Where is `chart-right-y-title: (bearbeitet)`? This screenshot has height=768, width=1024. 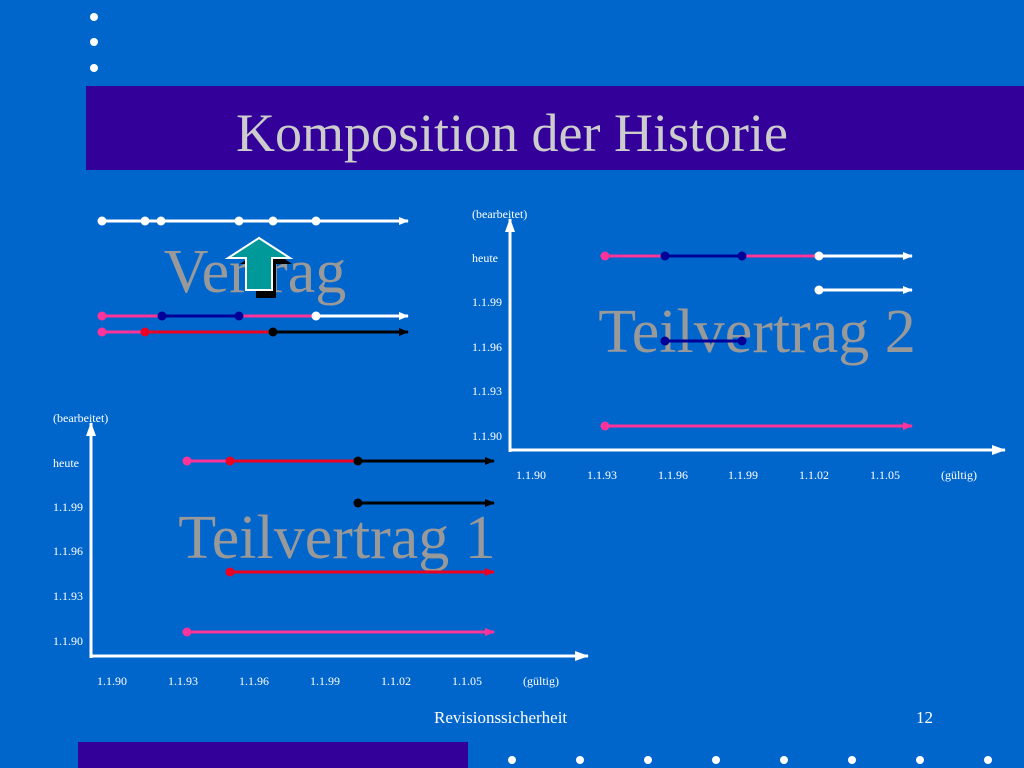
chart-right-y-title: (bearbeitet) is located at coordinates (499, 214).